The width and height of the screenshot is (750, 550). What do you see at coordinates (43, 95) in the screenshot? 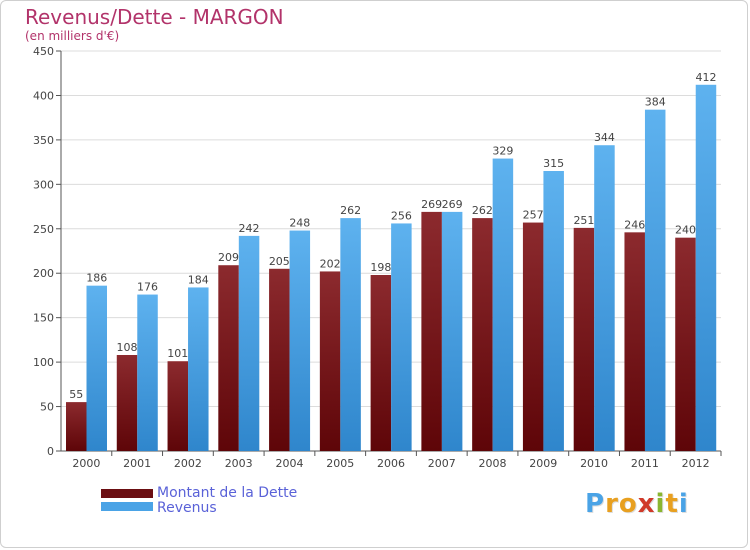
I see `y-tick-label: 400` at bounding box center [43, 95].